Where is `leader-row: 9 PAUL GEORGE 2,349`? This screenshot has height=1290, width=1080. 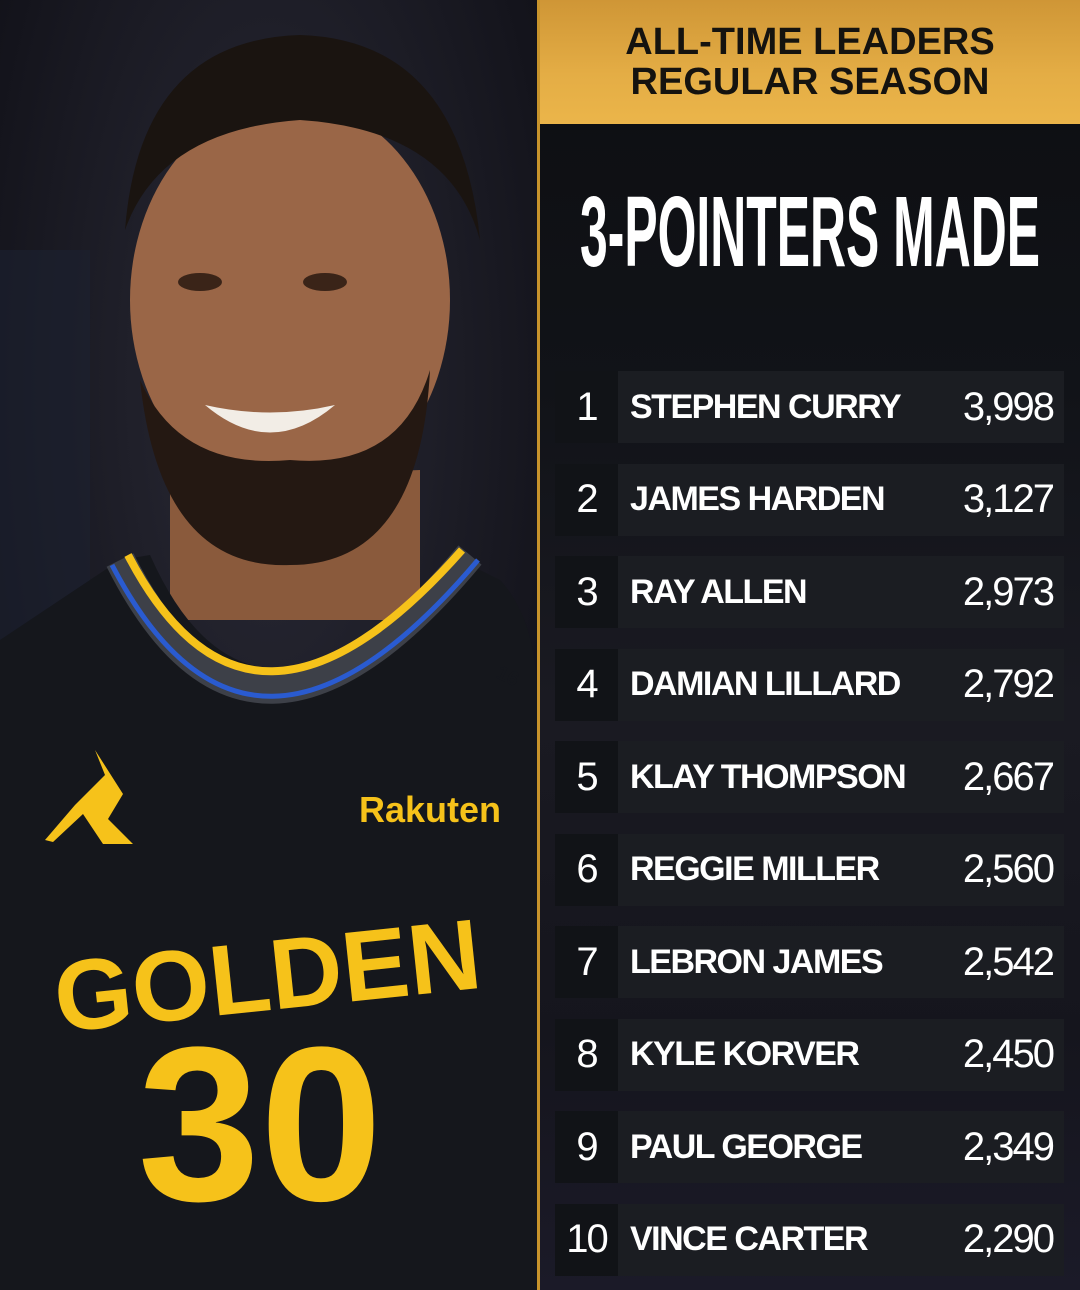
leader-row: 9 PAUL GEORGE 2,349 is located at coordinates (809, 1147).